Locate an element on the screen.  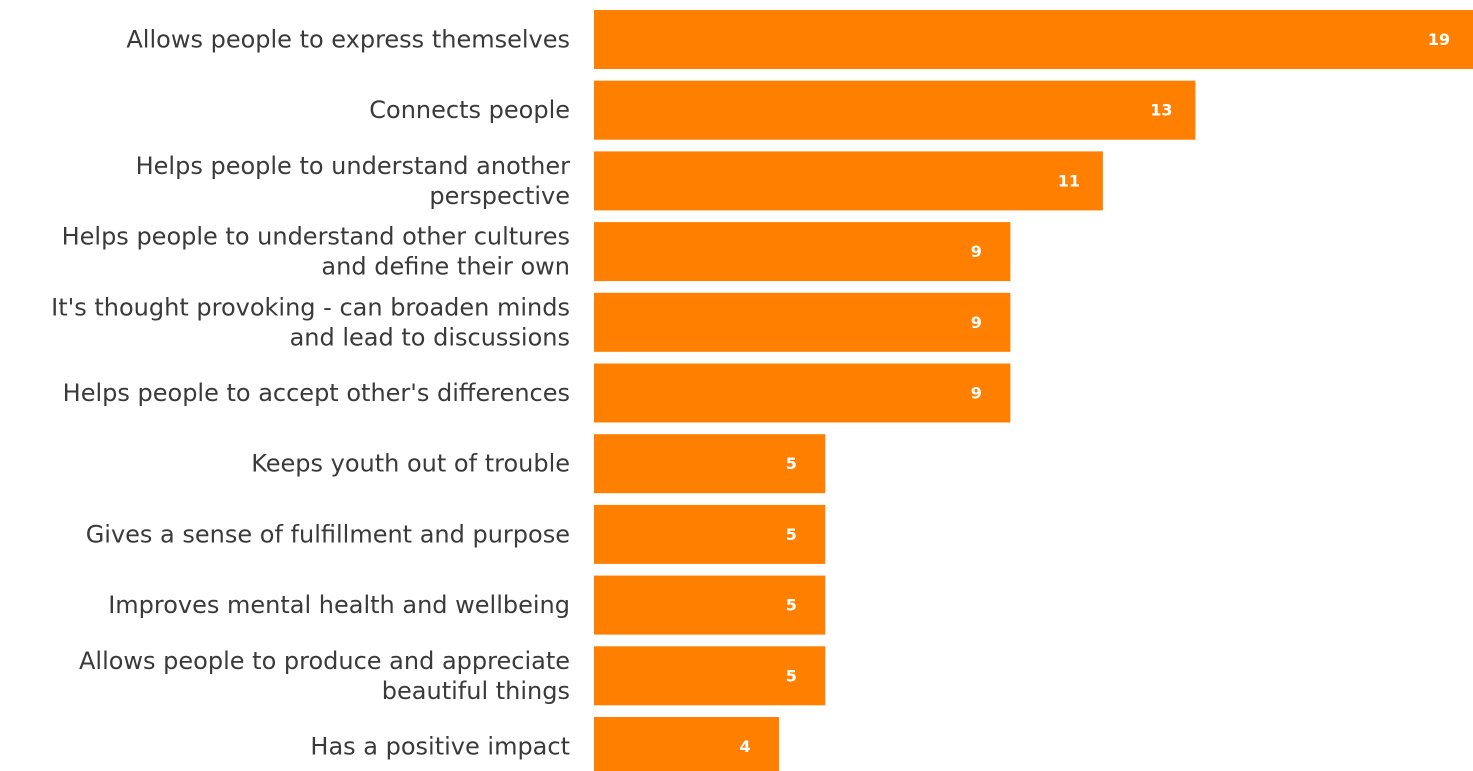
value-label-11: 4 is located at coordinates (744, 746).